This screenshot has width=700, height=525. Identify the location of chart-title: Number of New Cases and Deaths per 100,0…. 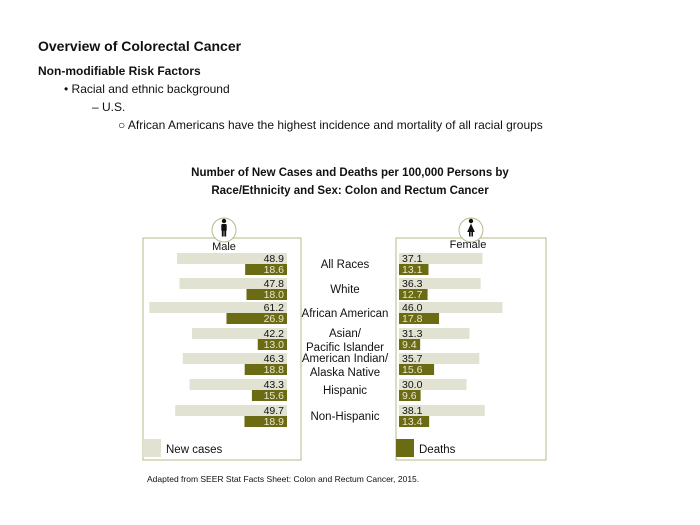
(350, 173).